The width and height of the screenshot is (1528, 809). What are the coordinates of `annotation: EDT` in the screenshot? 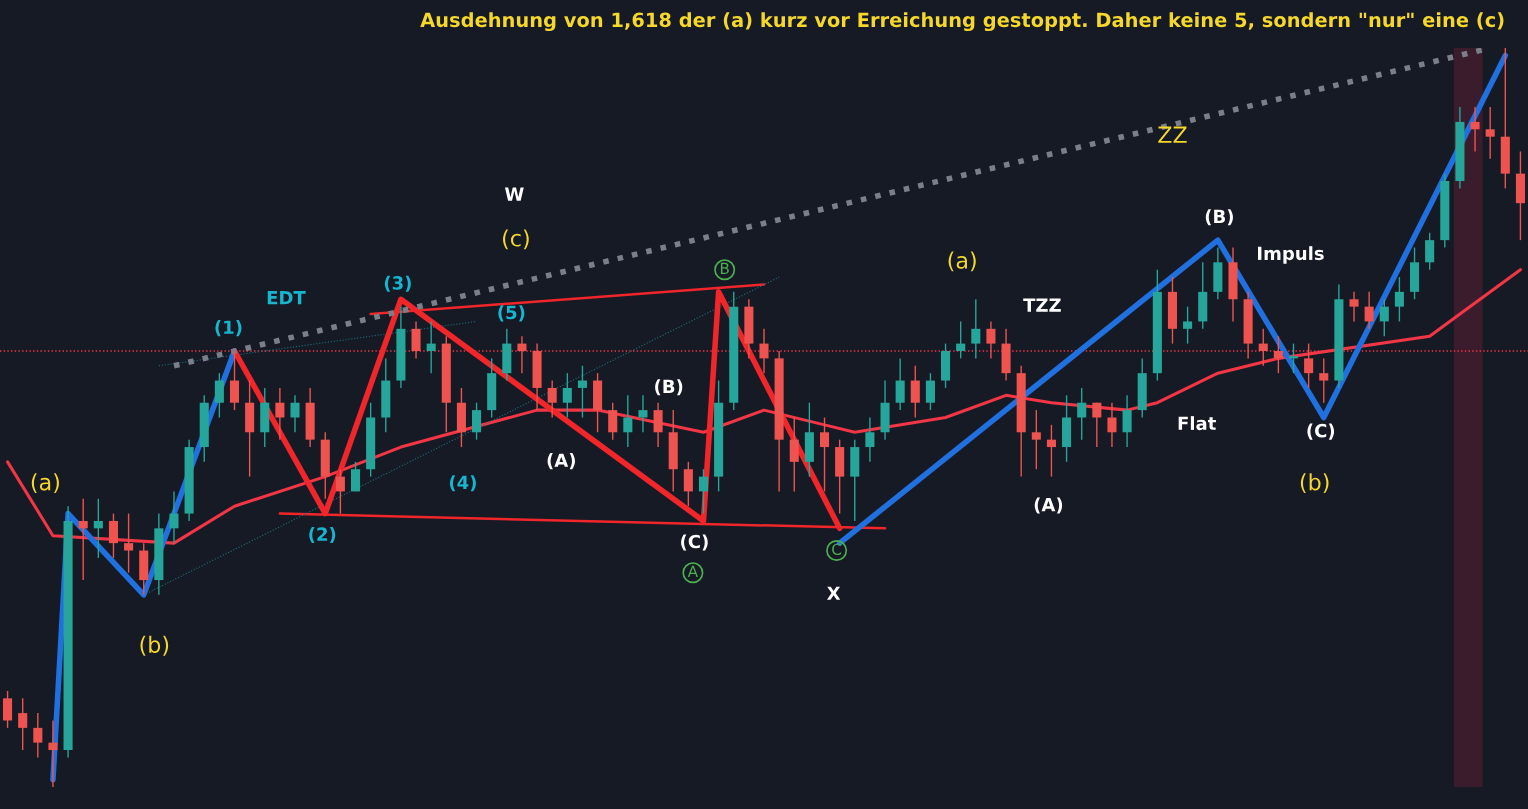 It's located at (286, 298).